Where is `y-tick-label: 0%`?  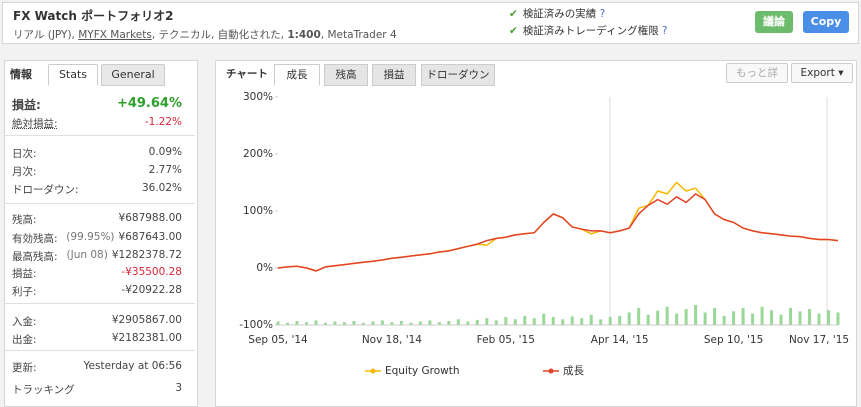
y-tick-label: 0% is located at coordinates (264, 268).